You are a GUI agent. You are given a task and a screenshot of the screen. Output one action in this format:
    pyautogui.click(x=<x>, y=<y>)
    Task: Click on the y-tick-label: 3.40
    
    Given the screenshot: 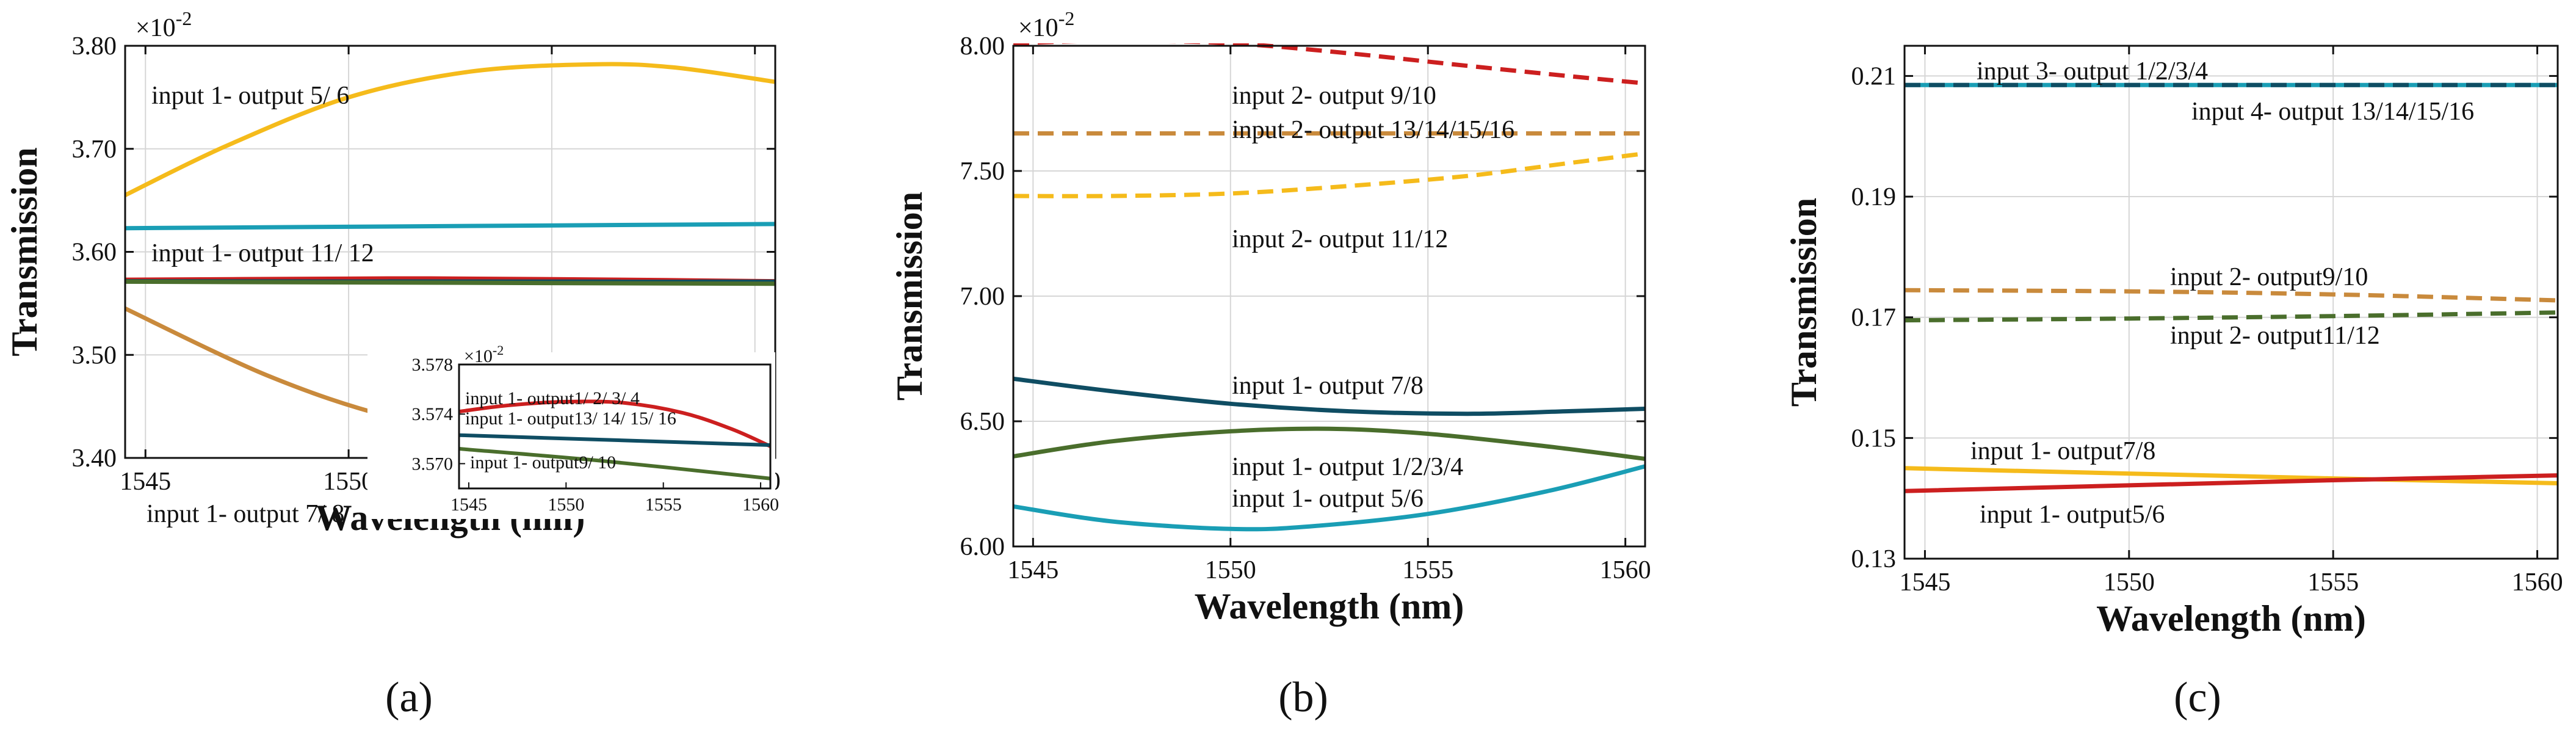 What is the action you would take?
    pyautogui.click(x=94, y=458)
    